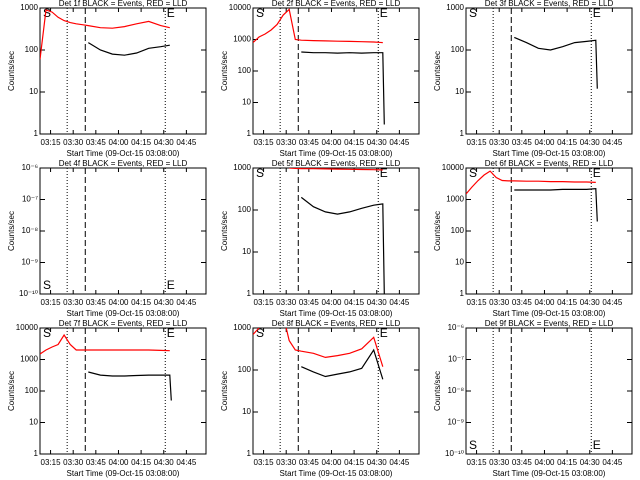 The width and height of the screenshot is (640, 480). I want to click on y-tick-label: 10⁻¹⁰, so click(28, 293).